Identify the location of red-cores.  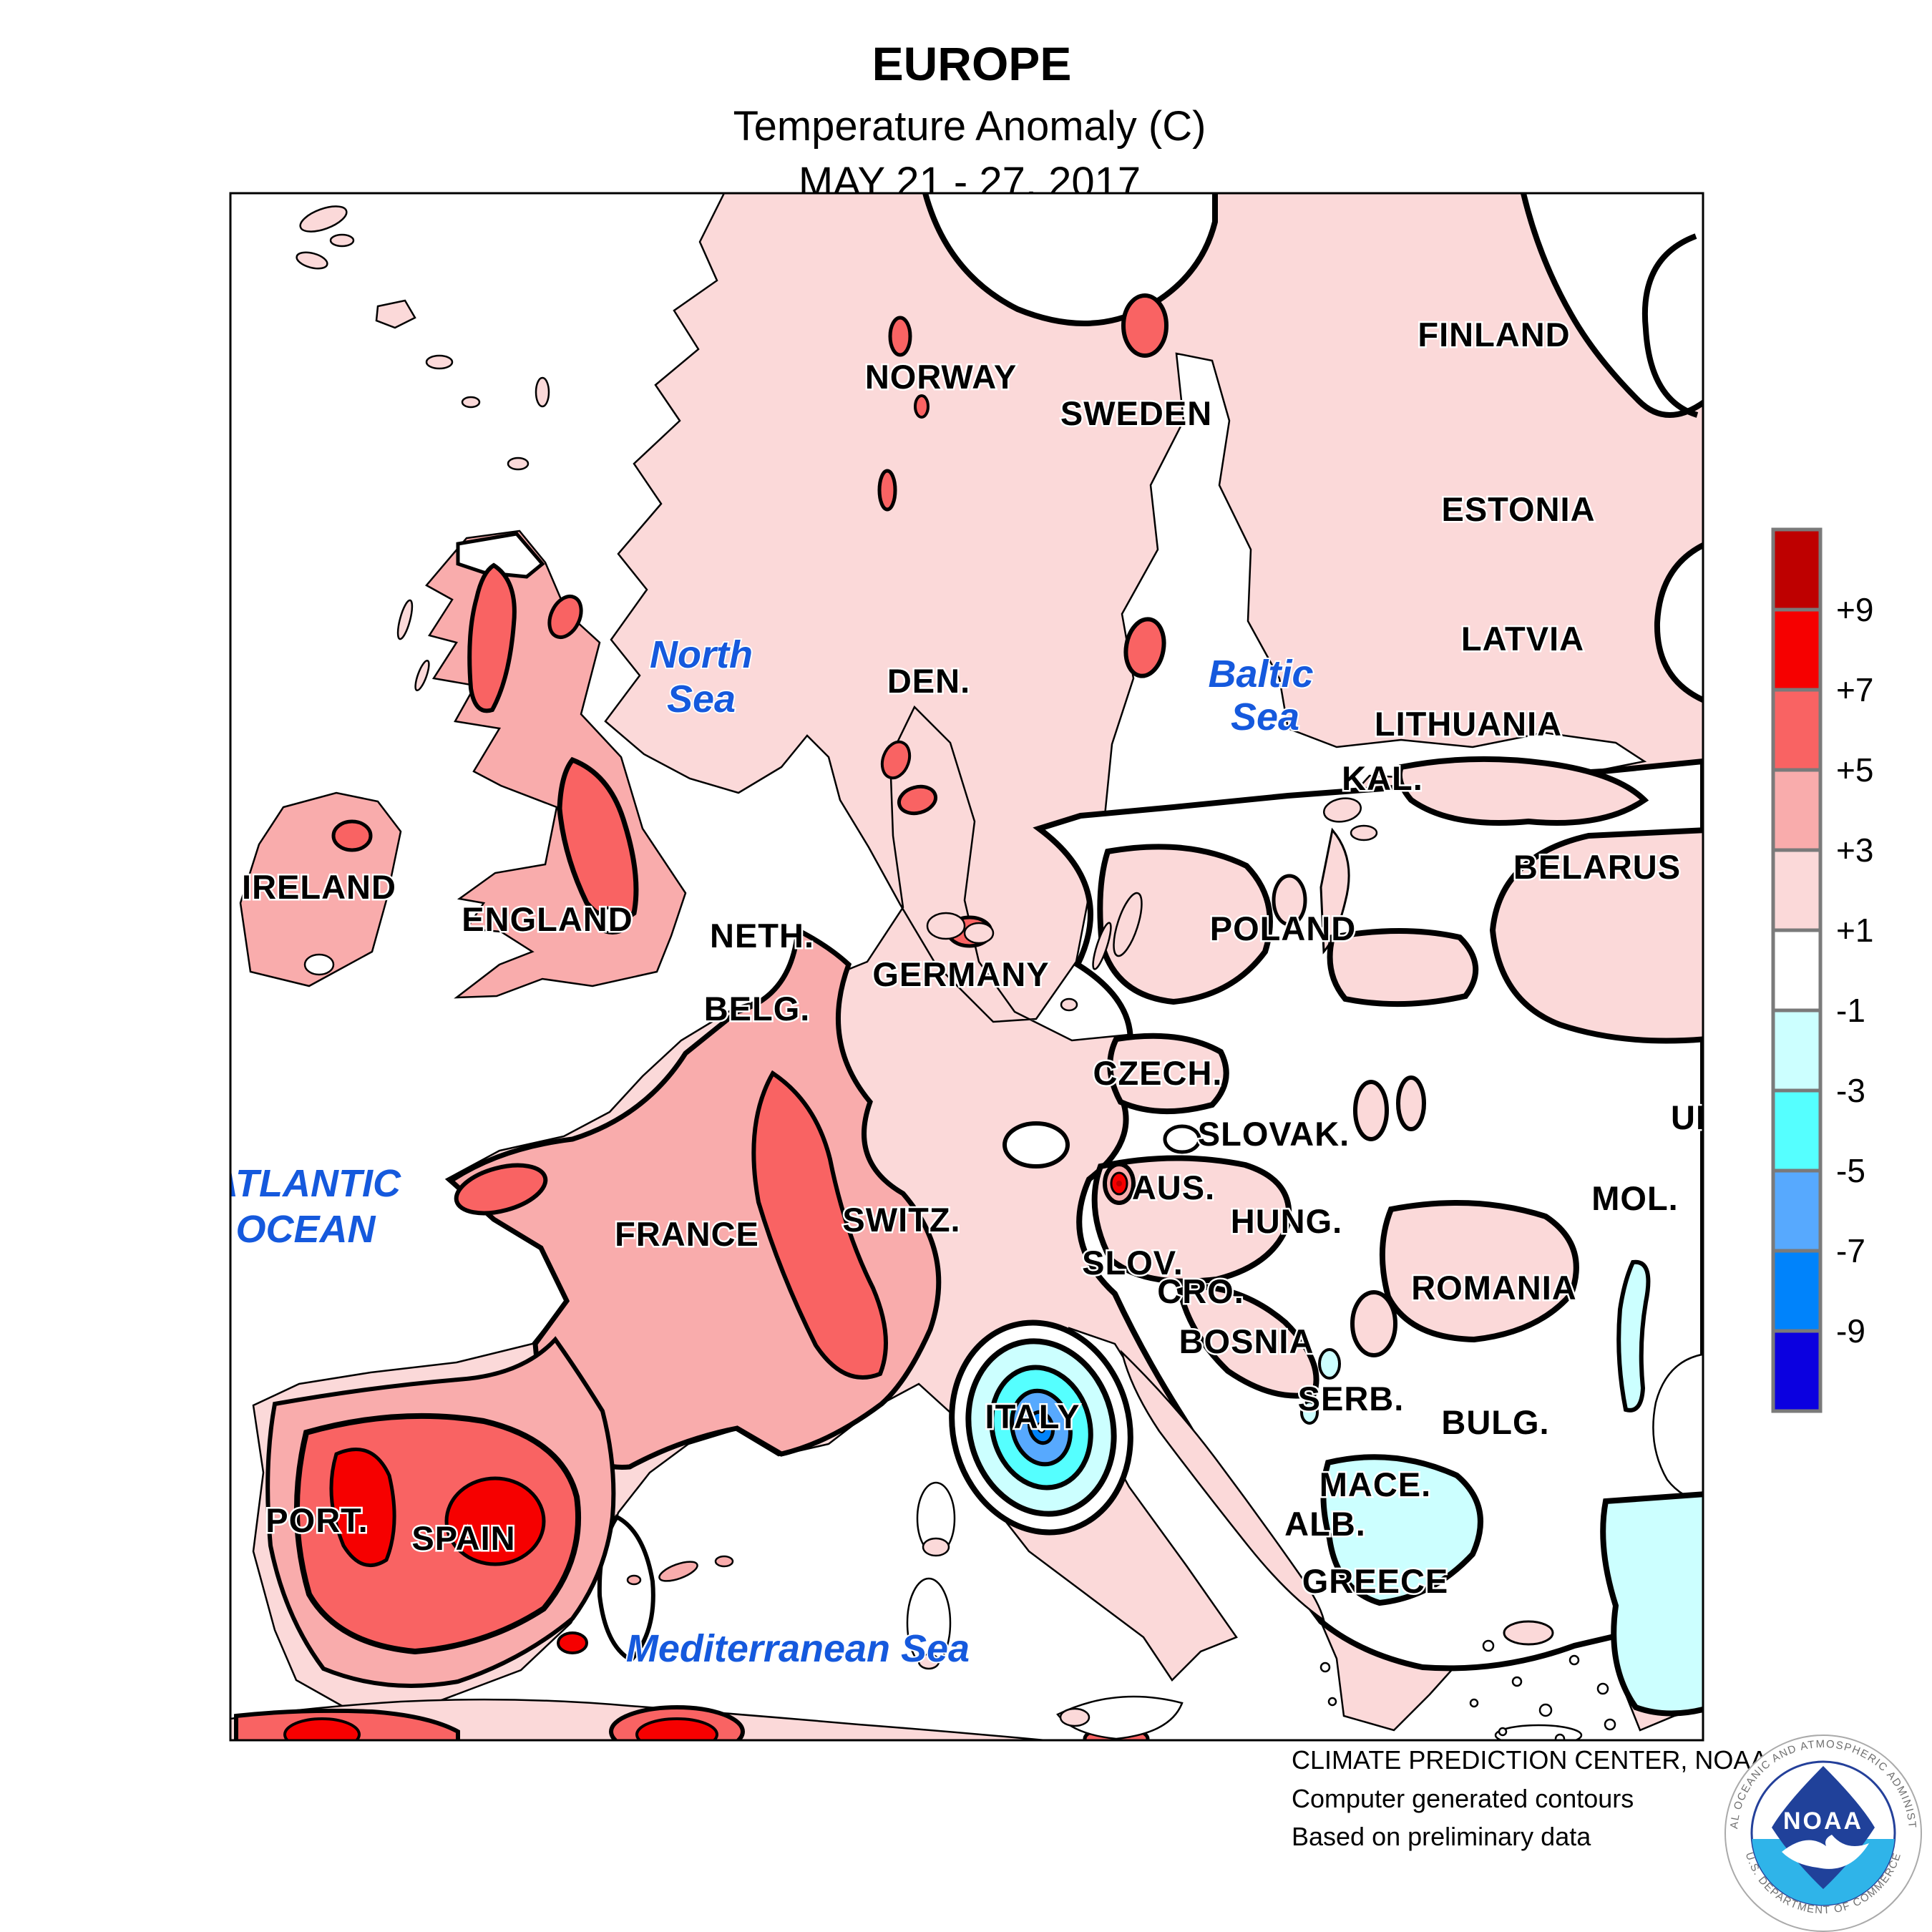
(458, 1551).